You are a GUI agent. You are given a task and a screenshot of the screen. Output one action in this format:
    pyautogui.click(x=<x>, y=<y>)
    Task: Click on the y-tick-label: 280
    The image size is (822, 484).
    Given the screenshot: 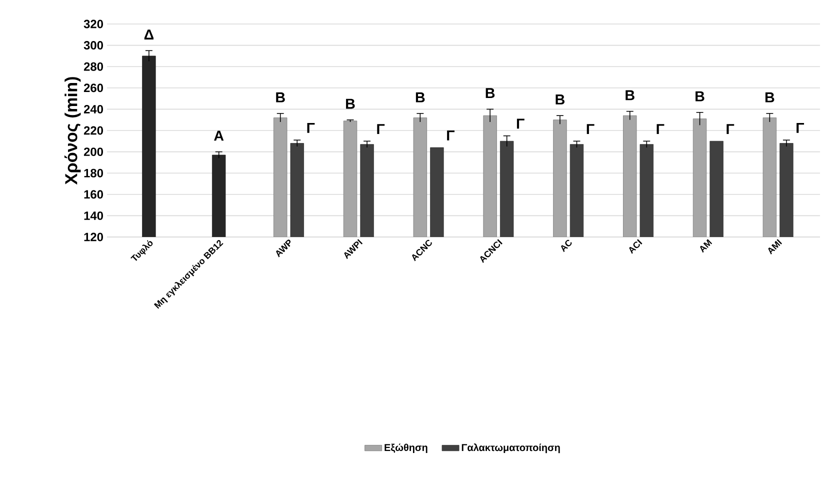 What is the action you would take?
    pyautogui.click(x=93, y=66)
    